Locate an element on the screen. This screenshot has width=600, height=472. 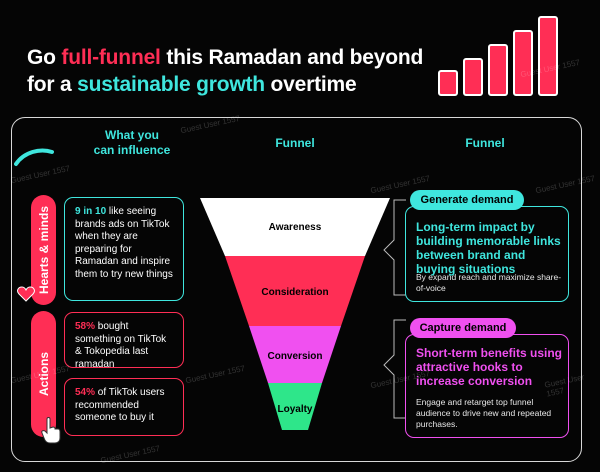
funnel-stage-awareness is located at coordinates (295, 227).